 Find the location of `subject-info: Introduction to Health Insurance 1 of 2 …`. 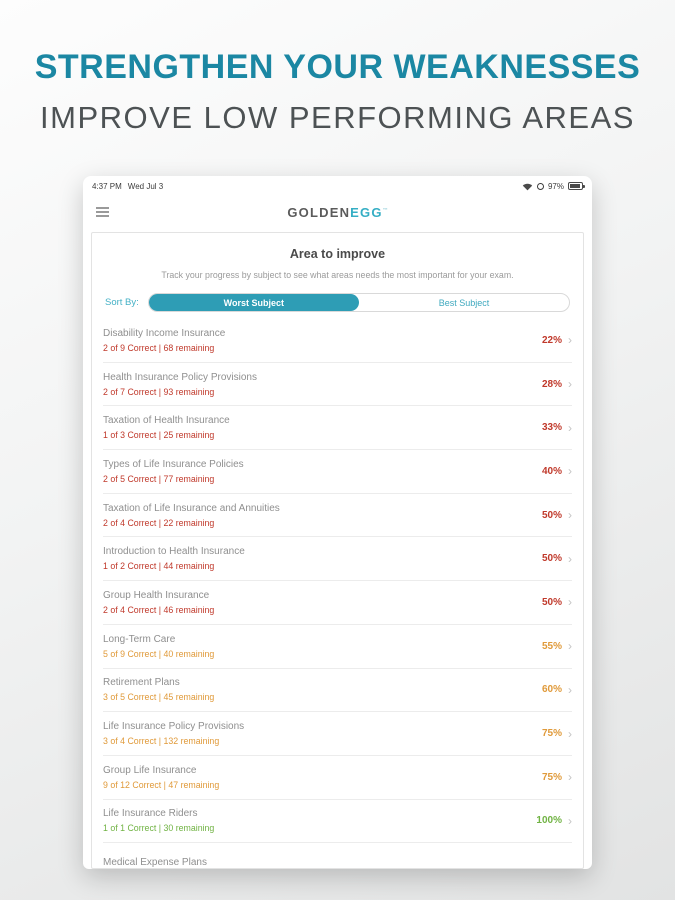

subject-info: Introduction to Health Insurance 1 of 2 … is located at coordinates (174, 558).